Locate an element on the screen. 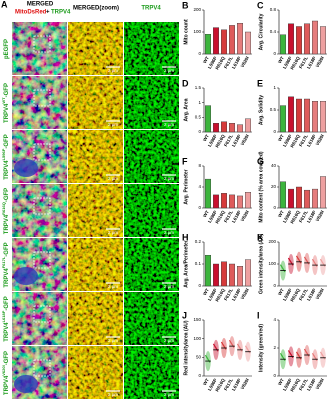 The image size is (329, 400). header: + is located at coordinates (48, 13).